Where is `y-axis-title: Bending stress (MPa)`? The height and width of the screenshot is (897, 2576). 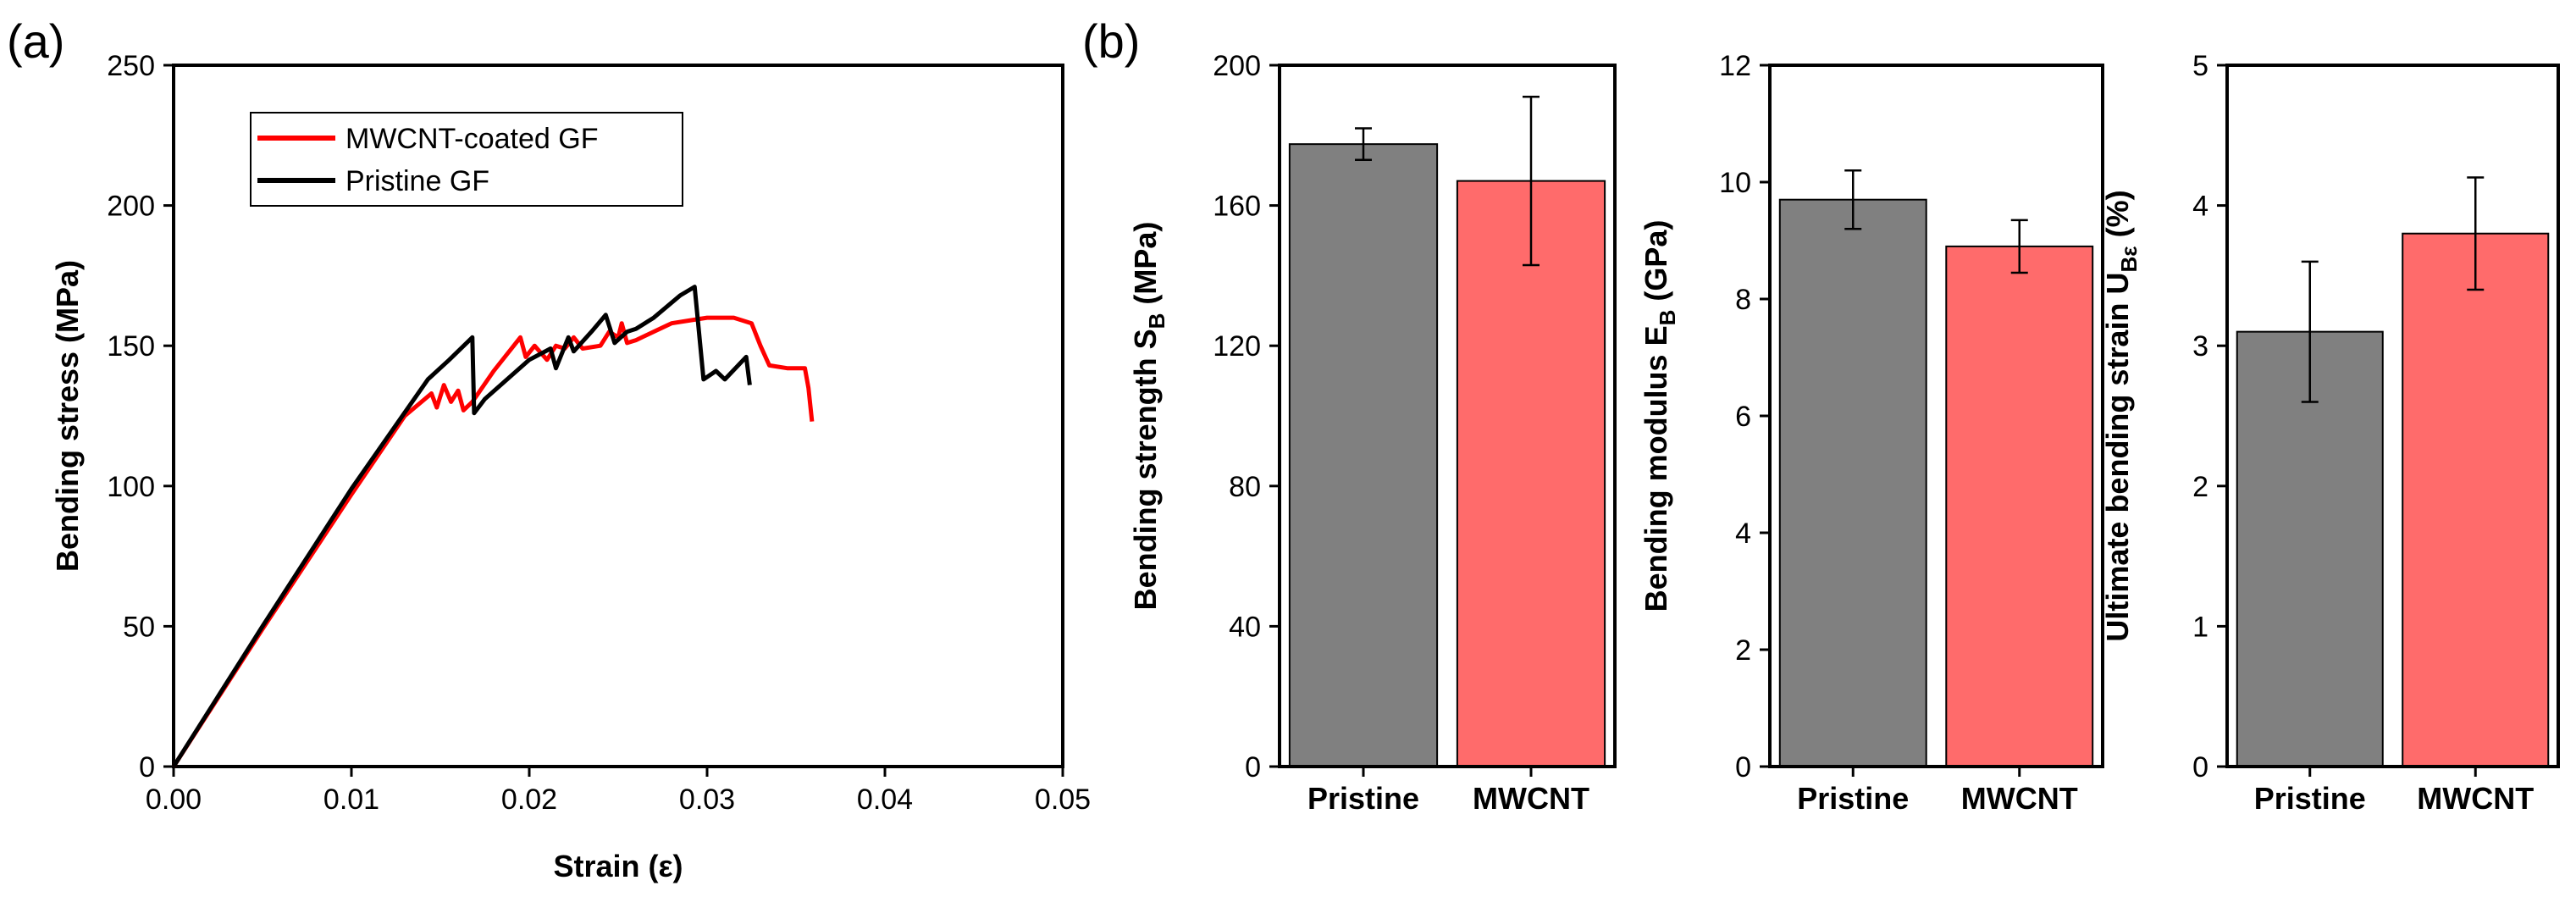
y-axis-title: Bending stress (MPa) is located at coordinates (67, 416).